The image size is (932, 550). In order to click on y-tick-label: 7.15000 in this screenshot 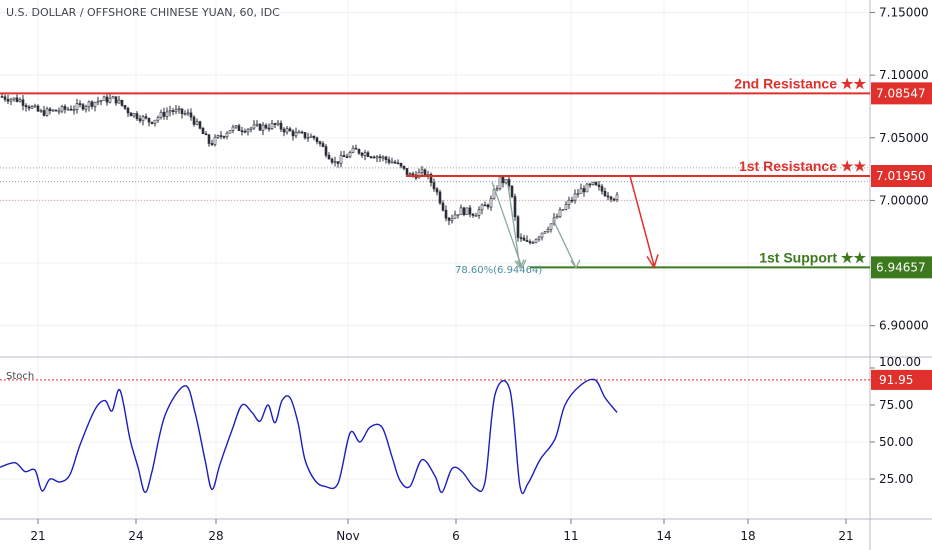, I will do `click(904, 13)`.